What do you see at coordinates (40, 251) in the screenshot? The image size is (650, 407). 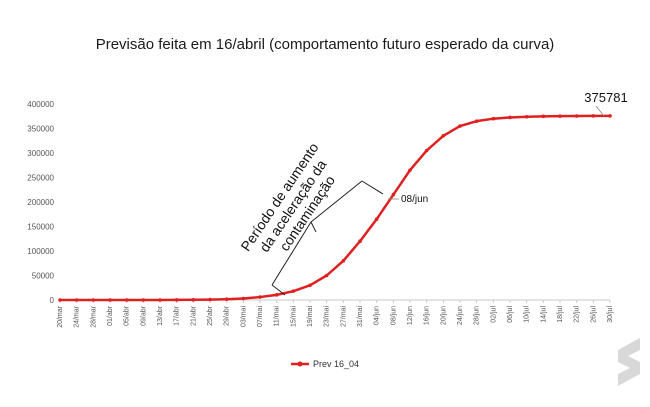 I see `y-tick-label: 100000` at bounding box center [40, 251].